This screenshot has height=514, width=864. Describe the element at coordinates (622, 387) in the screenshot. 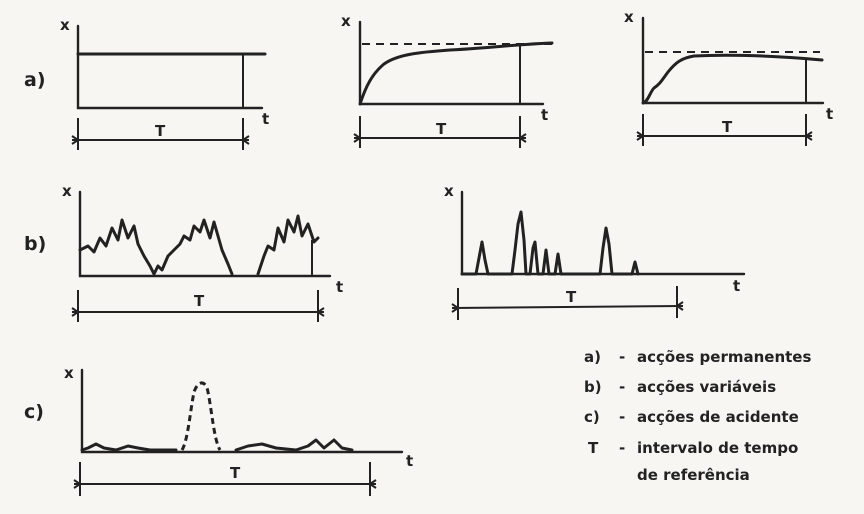

I see `legend-dash-b: -` at that location.